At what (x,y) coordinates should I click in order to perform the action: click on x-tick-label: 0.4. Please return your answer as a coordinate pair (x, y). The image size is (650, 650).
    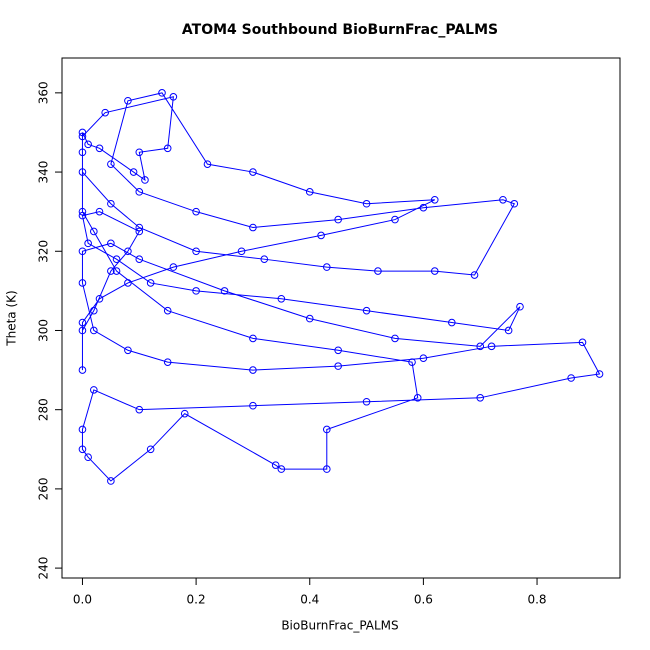
    Looking at the image, I should click on (309, 600).